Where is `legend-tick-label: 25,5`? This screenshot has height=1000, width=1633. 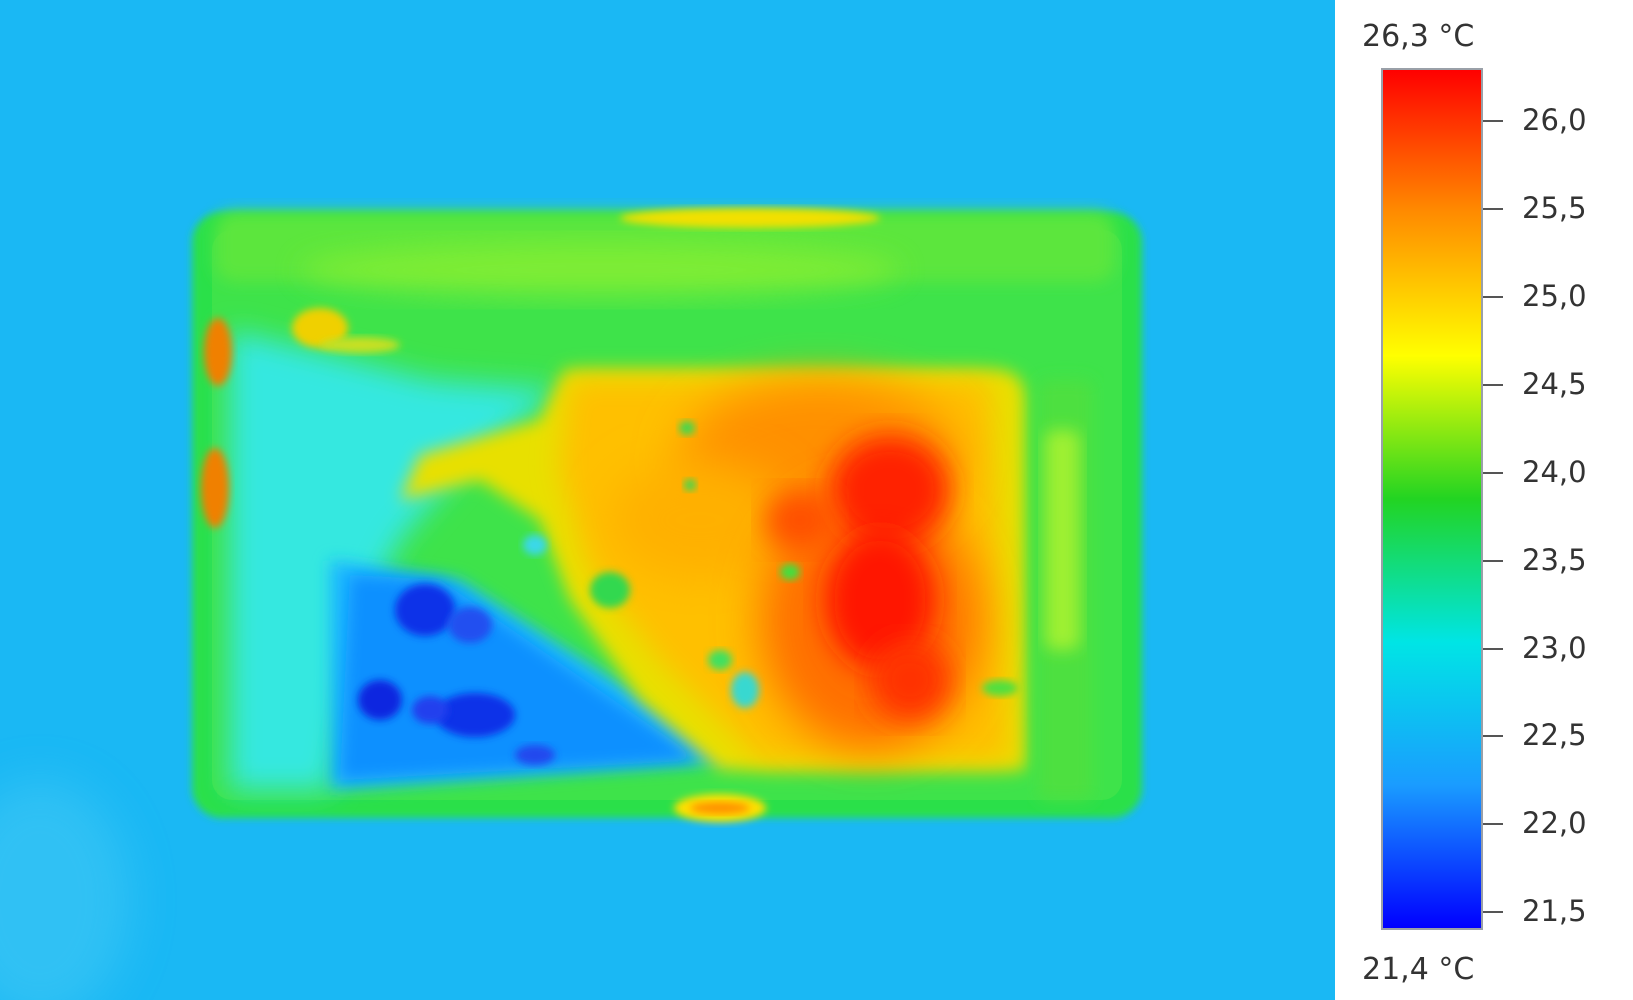
legend-tick-label: 25,5 is located at coordinates (1554, 207).